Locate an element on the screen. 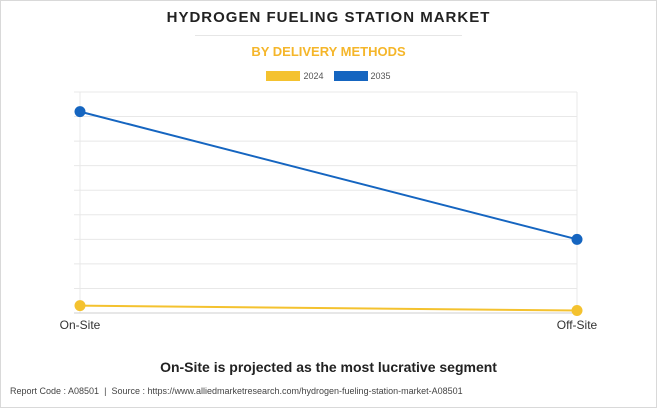 This screenshot has height=408, width=657. chart-subtitle: BY DELIVERY METHODS is located at coordinates (328, 51).